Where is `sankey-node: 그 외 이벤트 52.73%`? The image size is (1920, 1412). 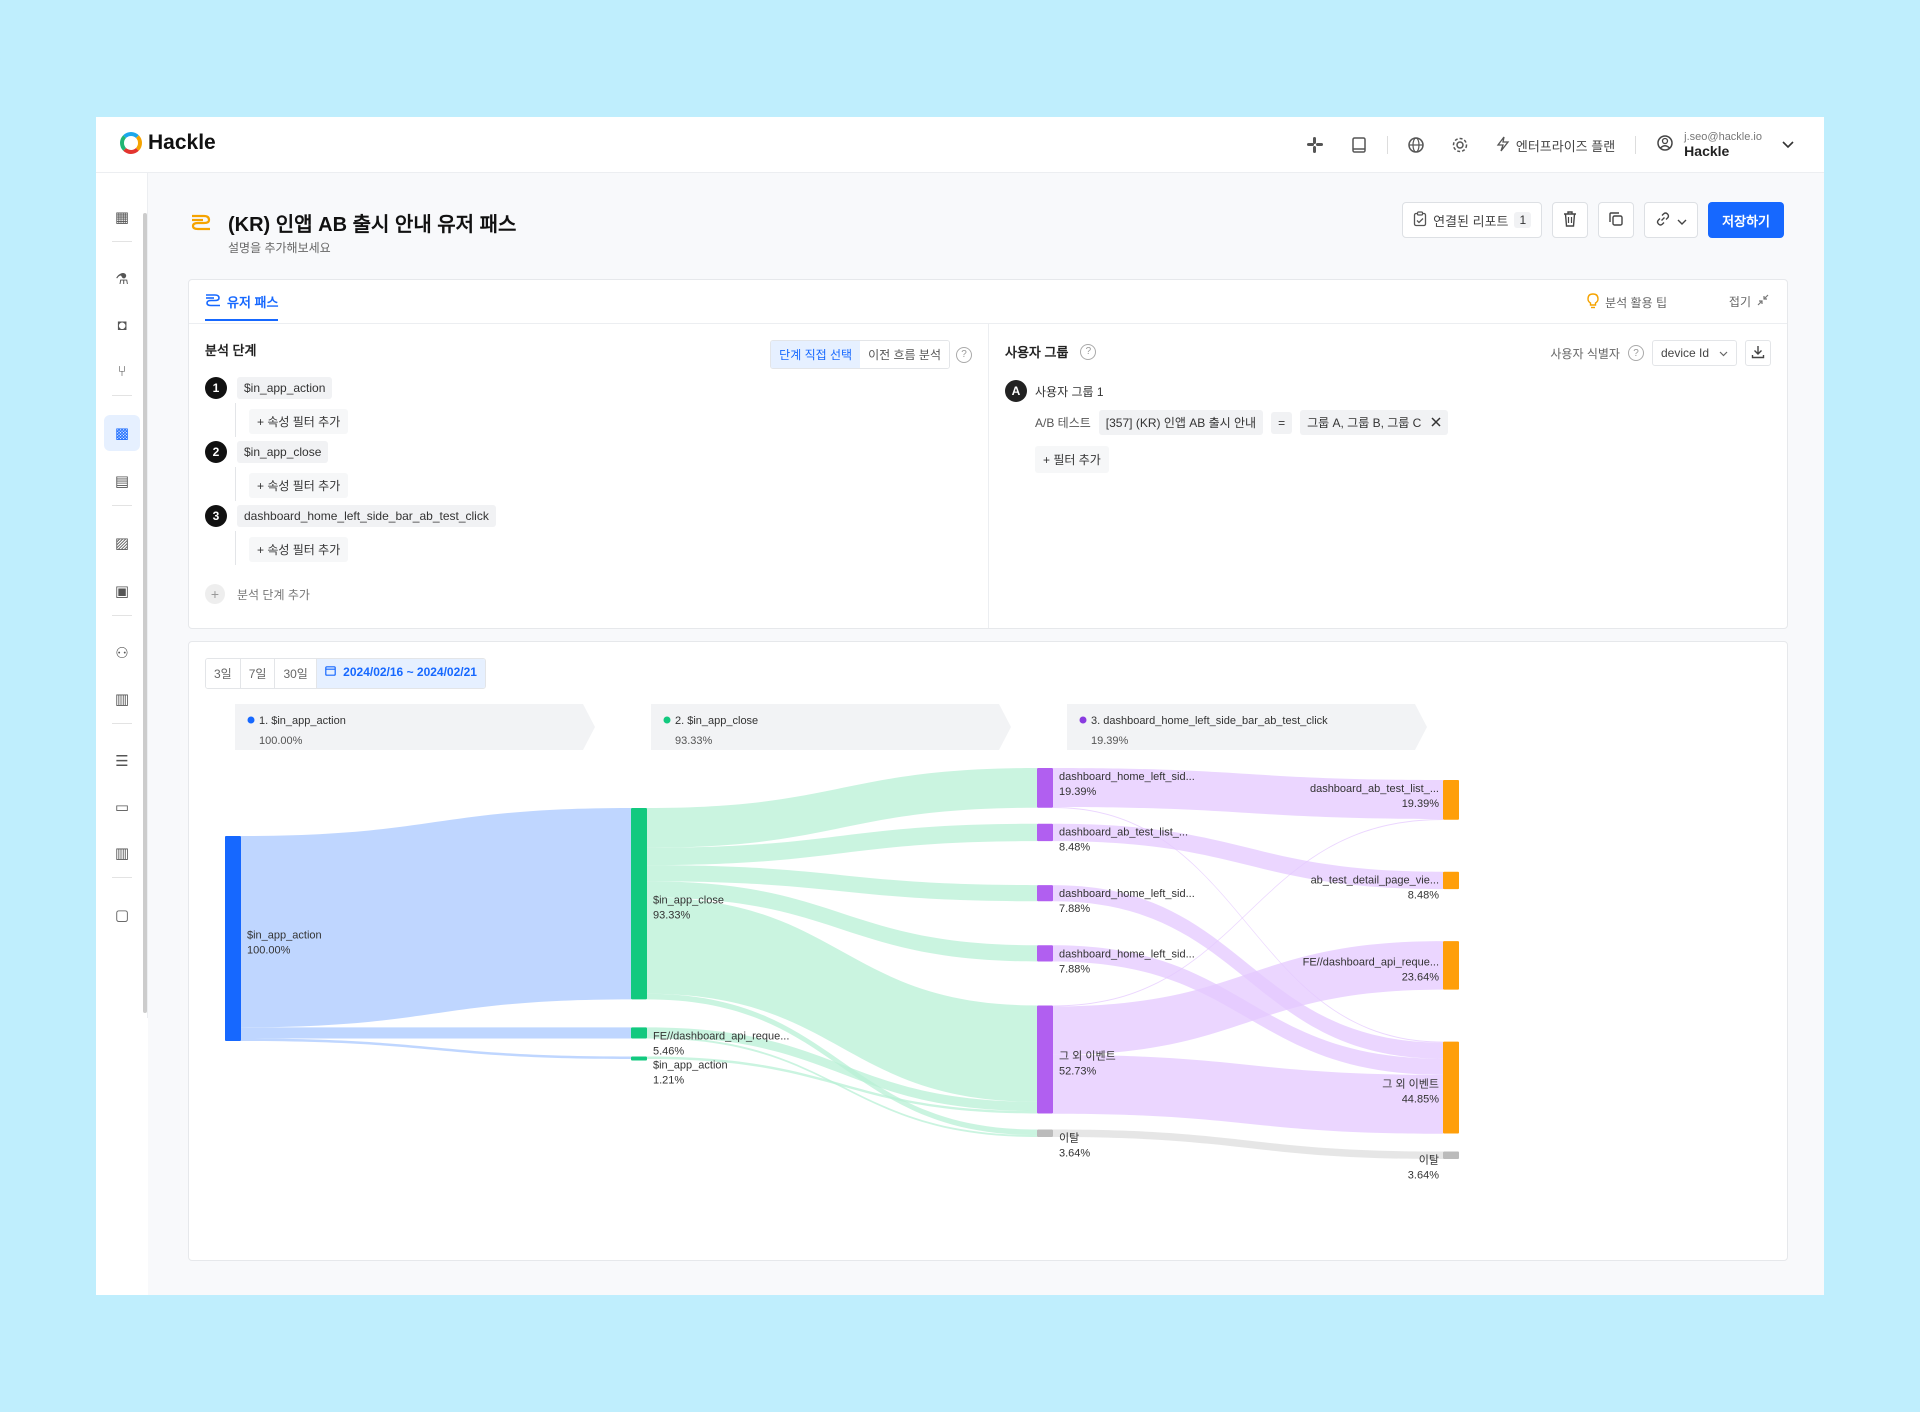
sankey-node: 그 외 이벤트 52.73% is located at coordinates (1076, 1059).